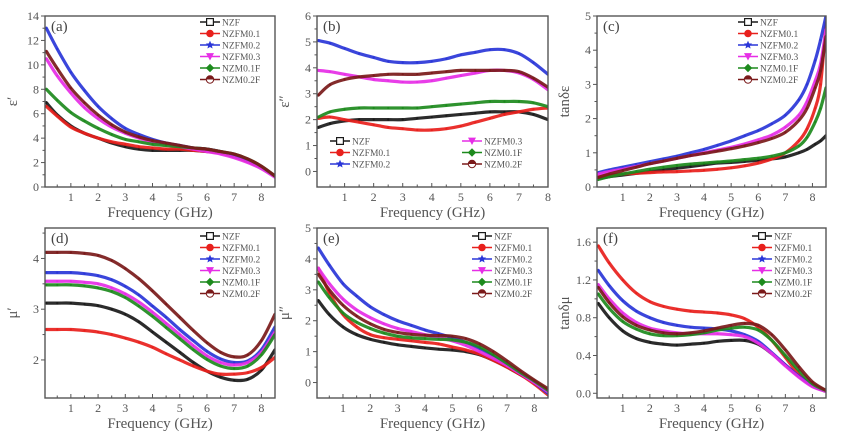 The image size is (855, 442). What do you see at coordinates (565, 312) in the screenshot?
I see `y-axis-label: tanδμ` at bounding box center [565, 312].